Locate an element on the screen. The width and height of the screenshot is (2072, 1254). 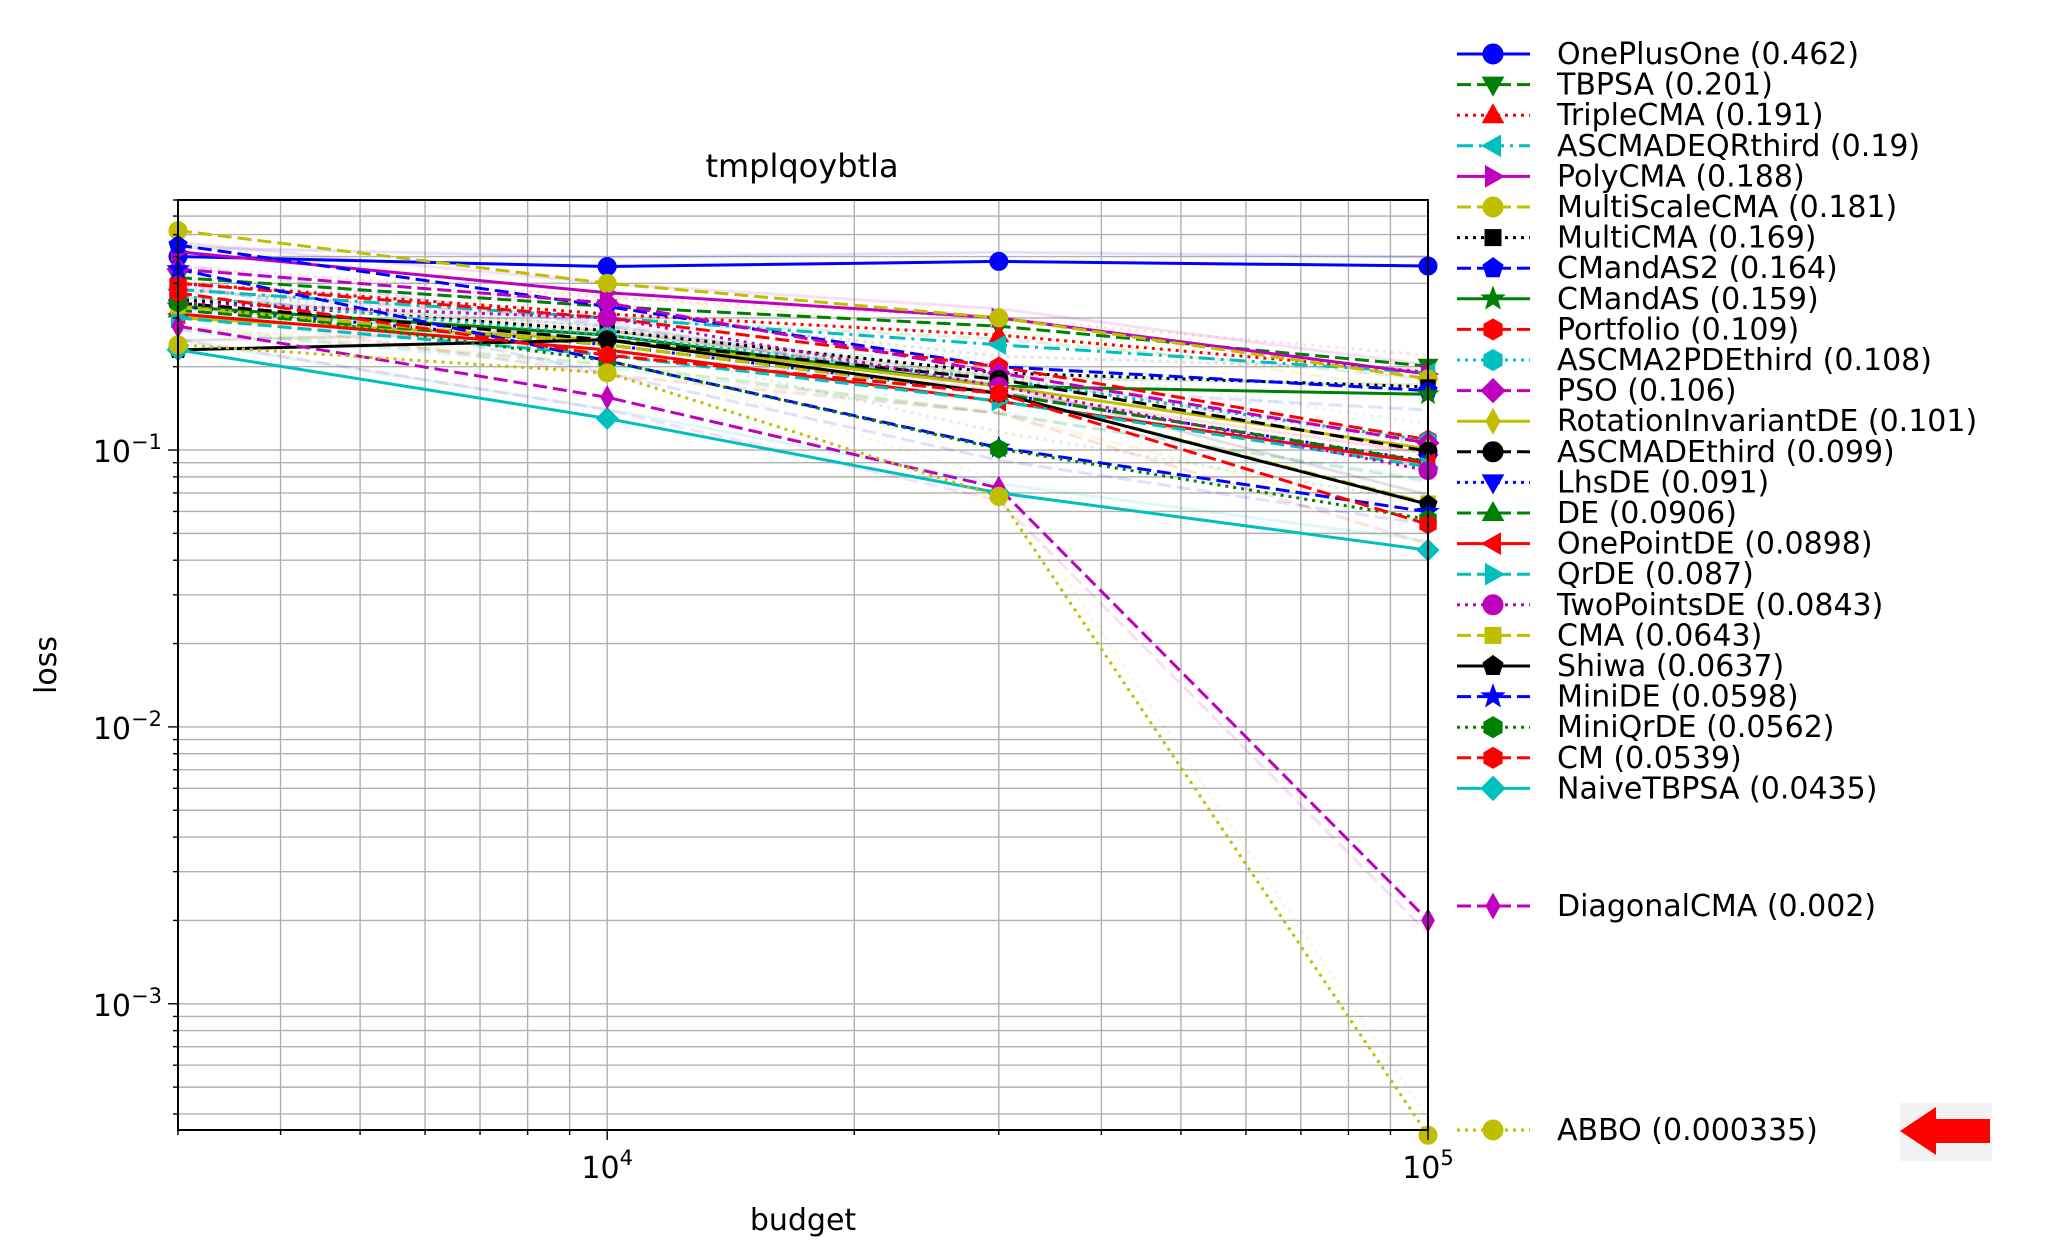
legend-entry: MiniDE (0.0598) is located at coordinates (1628, 697).